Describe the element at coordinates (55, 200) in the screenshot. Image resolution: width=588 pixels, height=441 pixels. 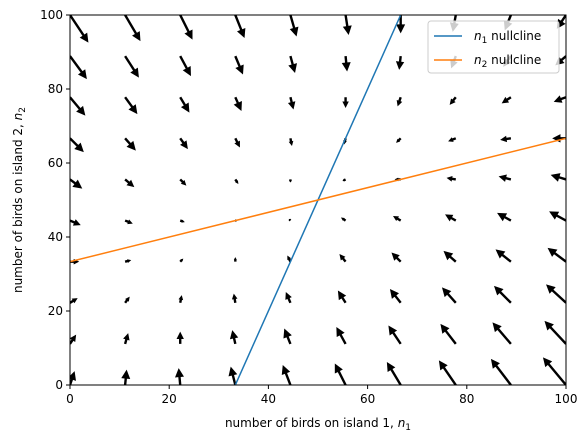
I see `y-axis-ticks: 0 20 40 60 80 100` at that location.